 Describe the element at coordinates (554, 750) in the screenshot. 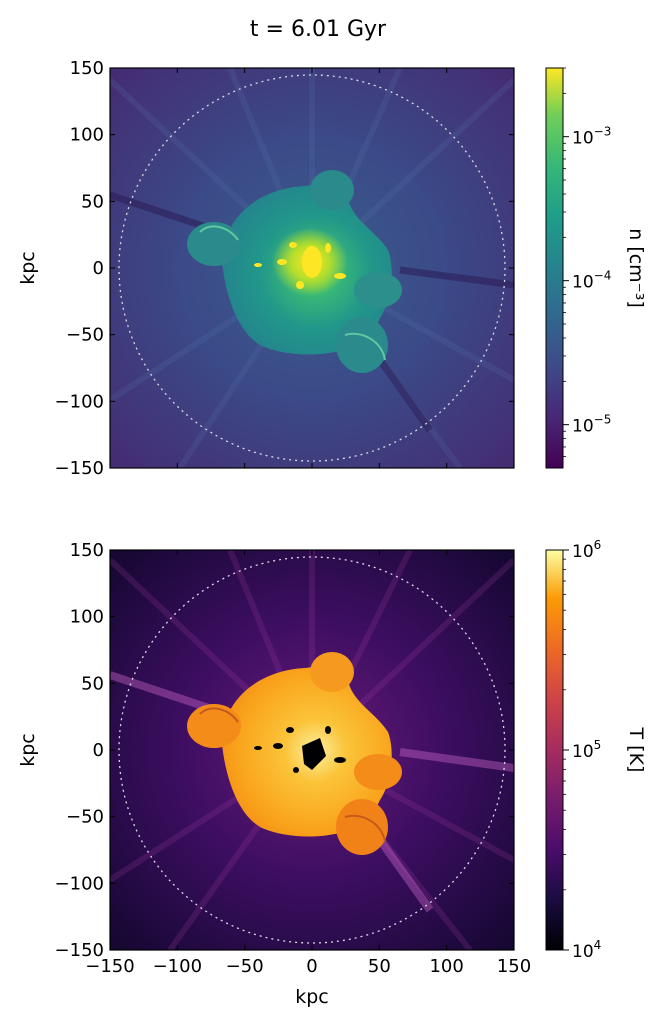

I see `temperature-colorbar` at that location.